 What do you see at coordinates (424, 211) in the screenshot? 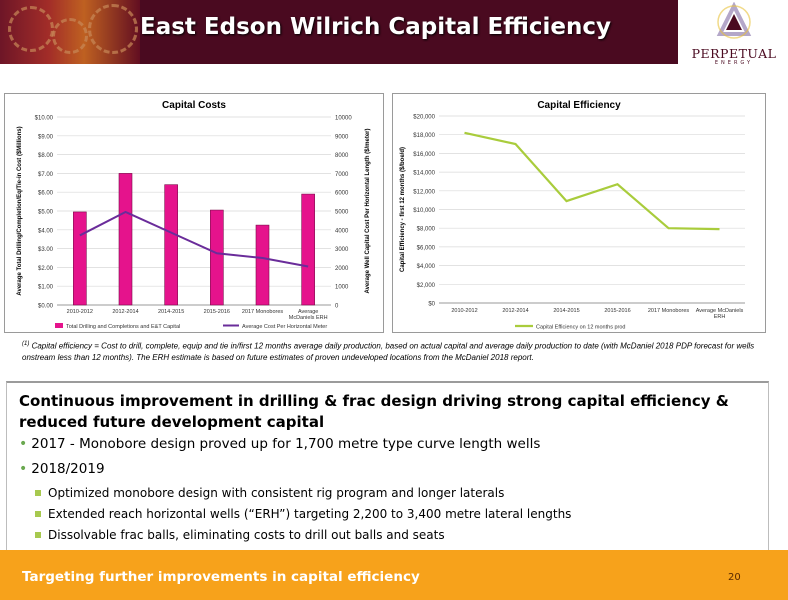
I see `y-tick-label: $10,000` at bounding box center [424, 211].